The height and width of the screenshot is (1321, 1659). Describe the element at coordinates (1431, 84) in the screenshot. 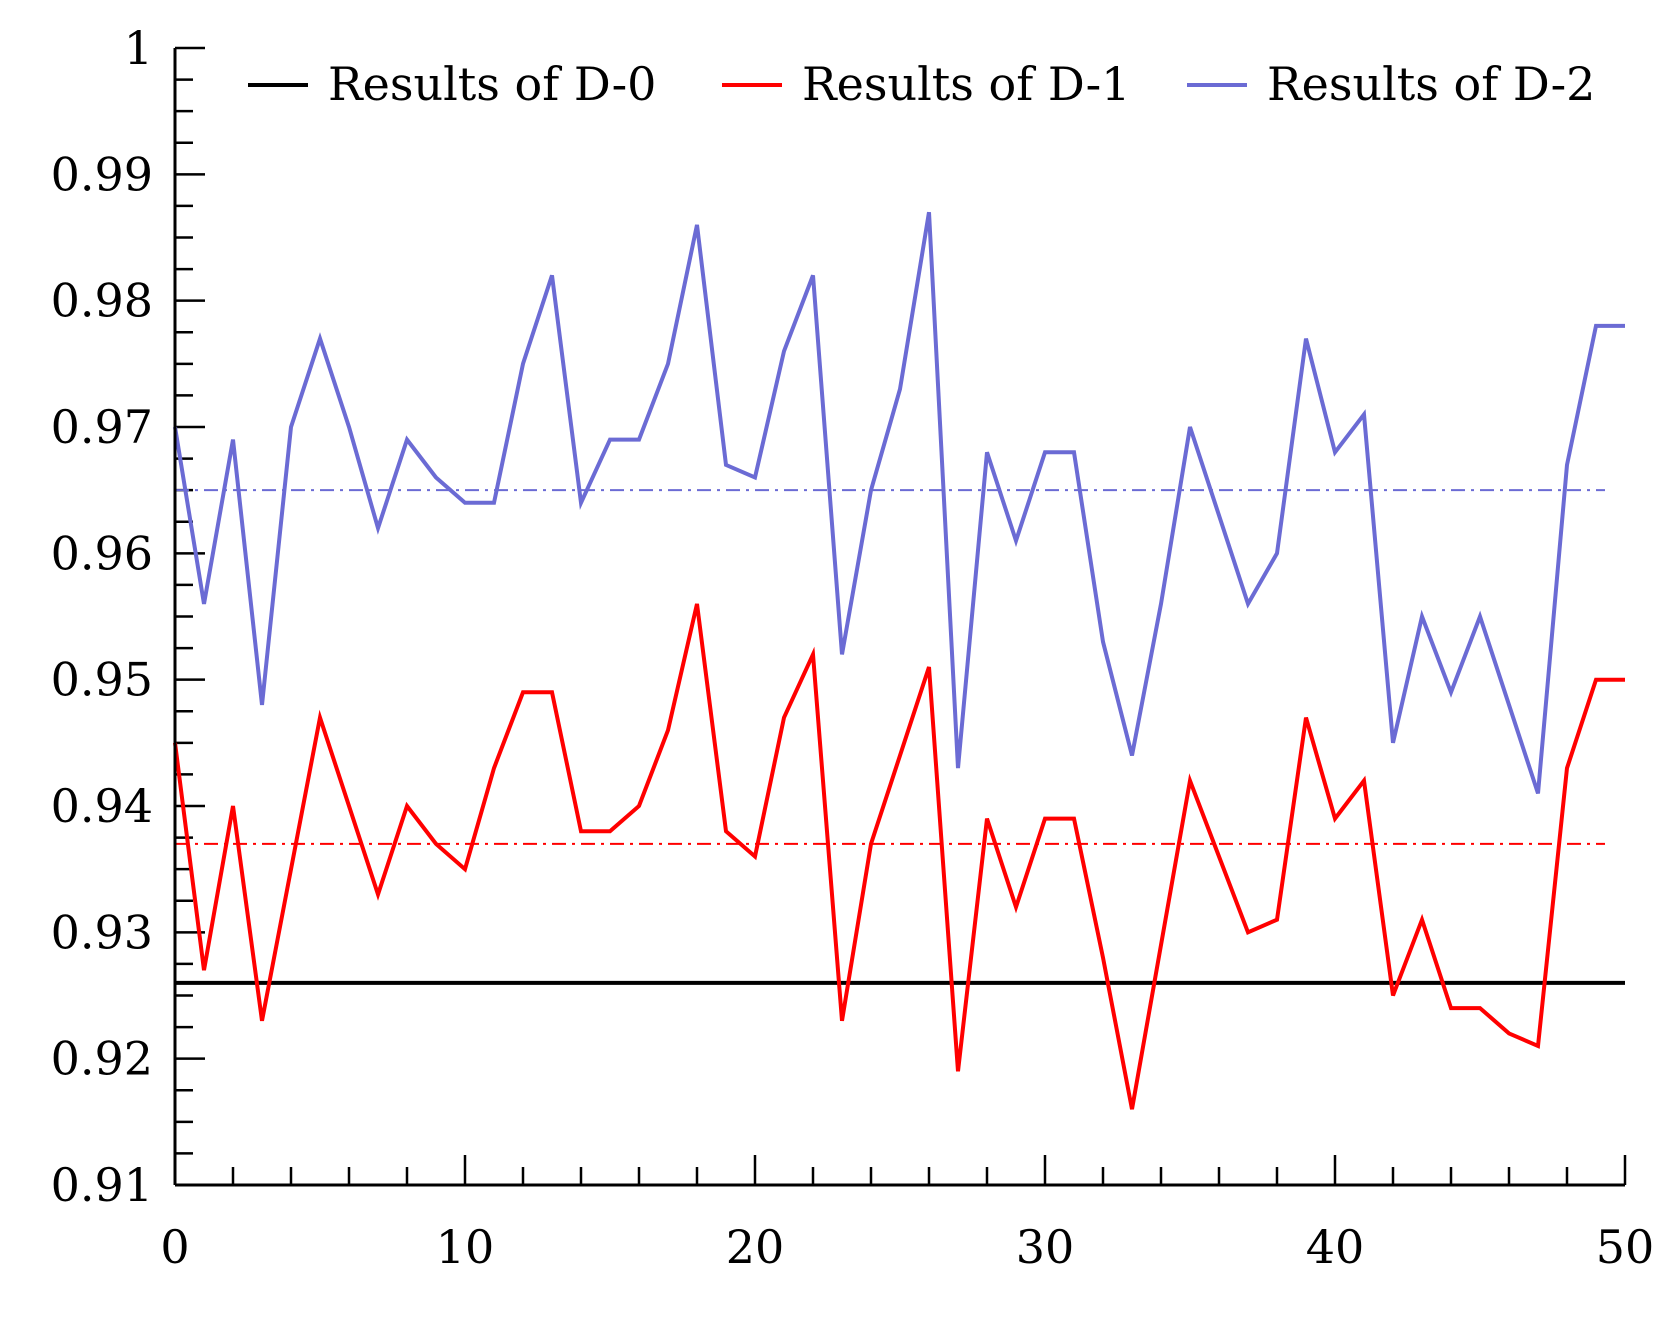

I see `legend-label: Results of D-2` at that location.